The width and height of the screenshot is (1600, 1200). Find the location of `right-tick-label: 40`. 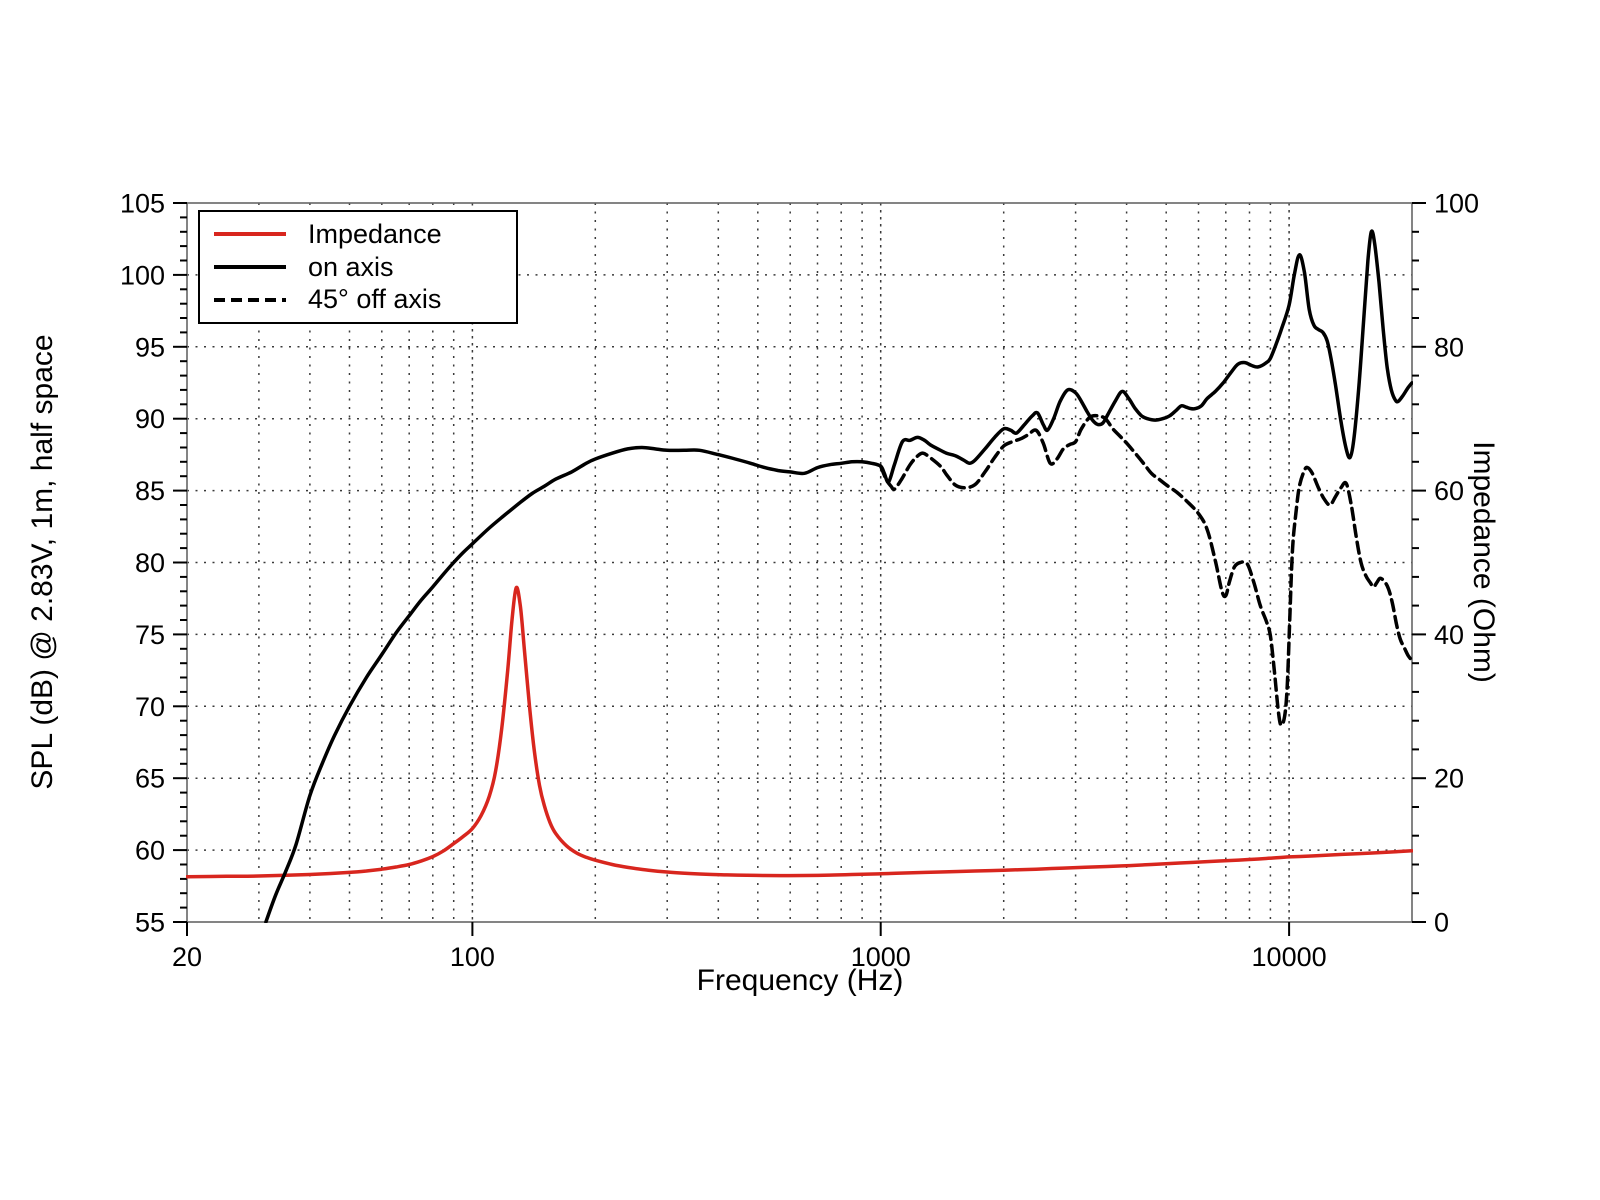

right-tick-label: 40 is located at coordinates (1449, 635).